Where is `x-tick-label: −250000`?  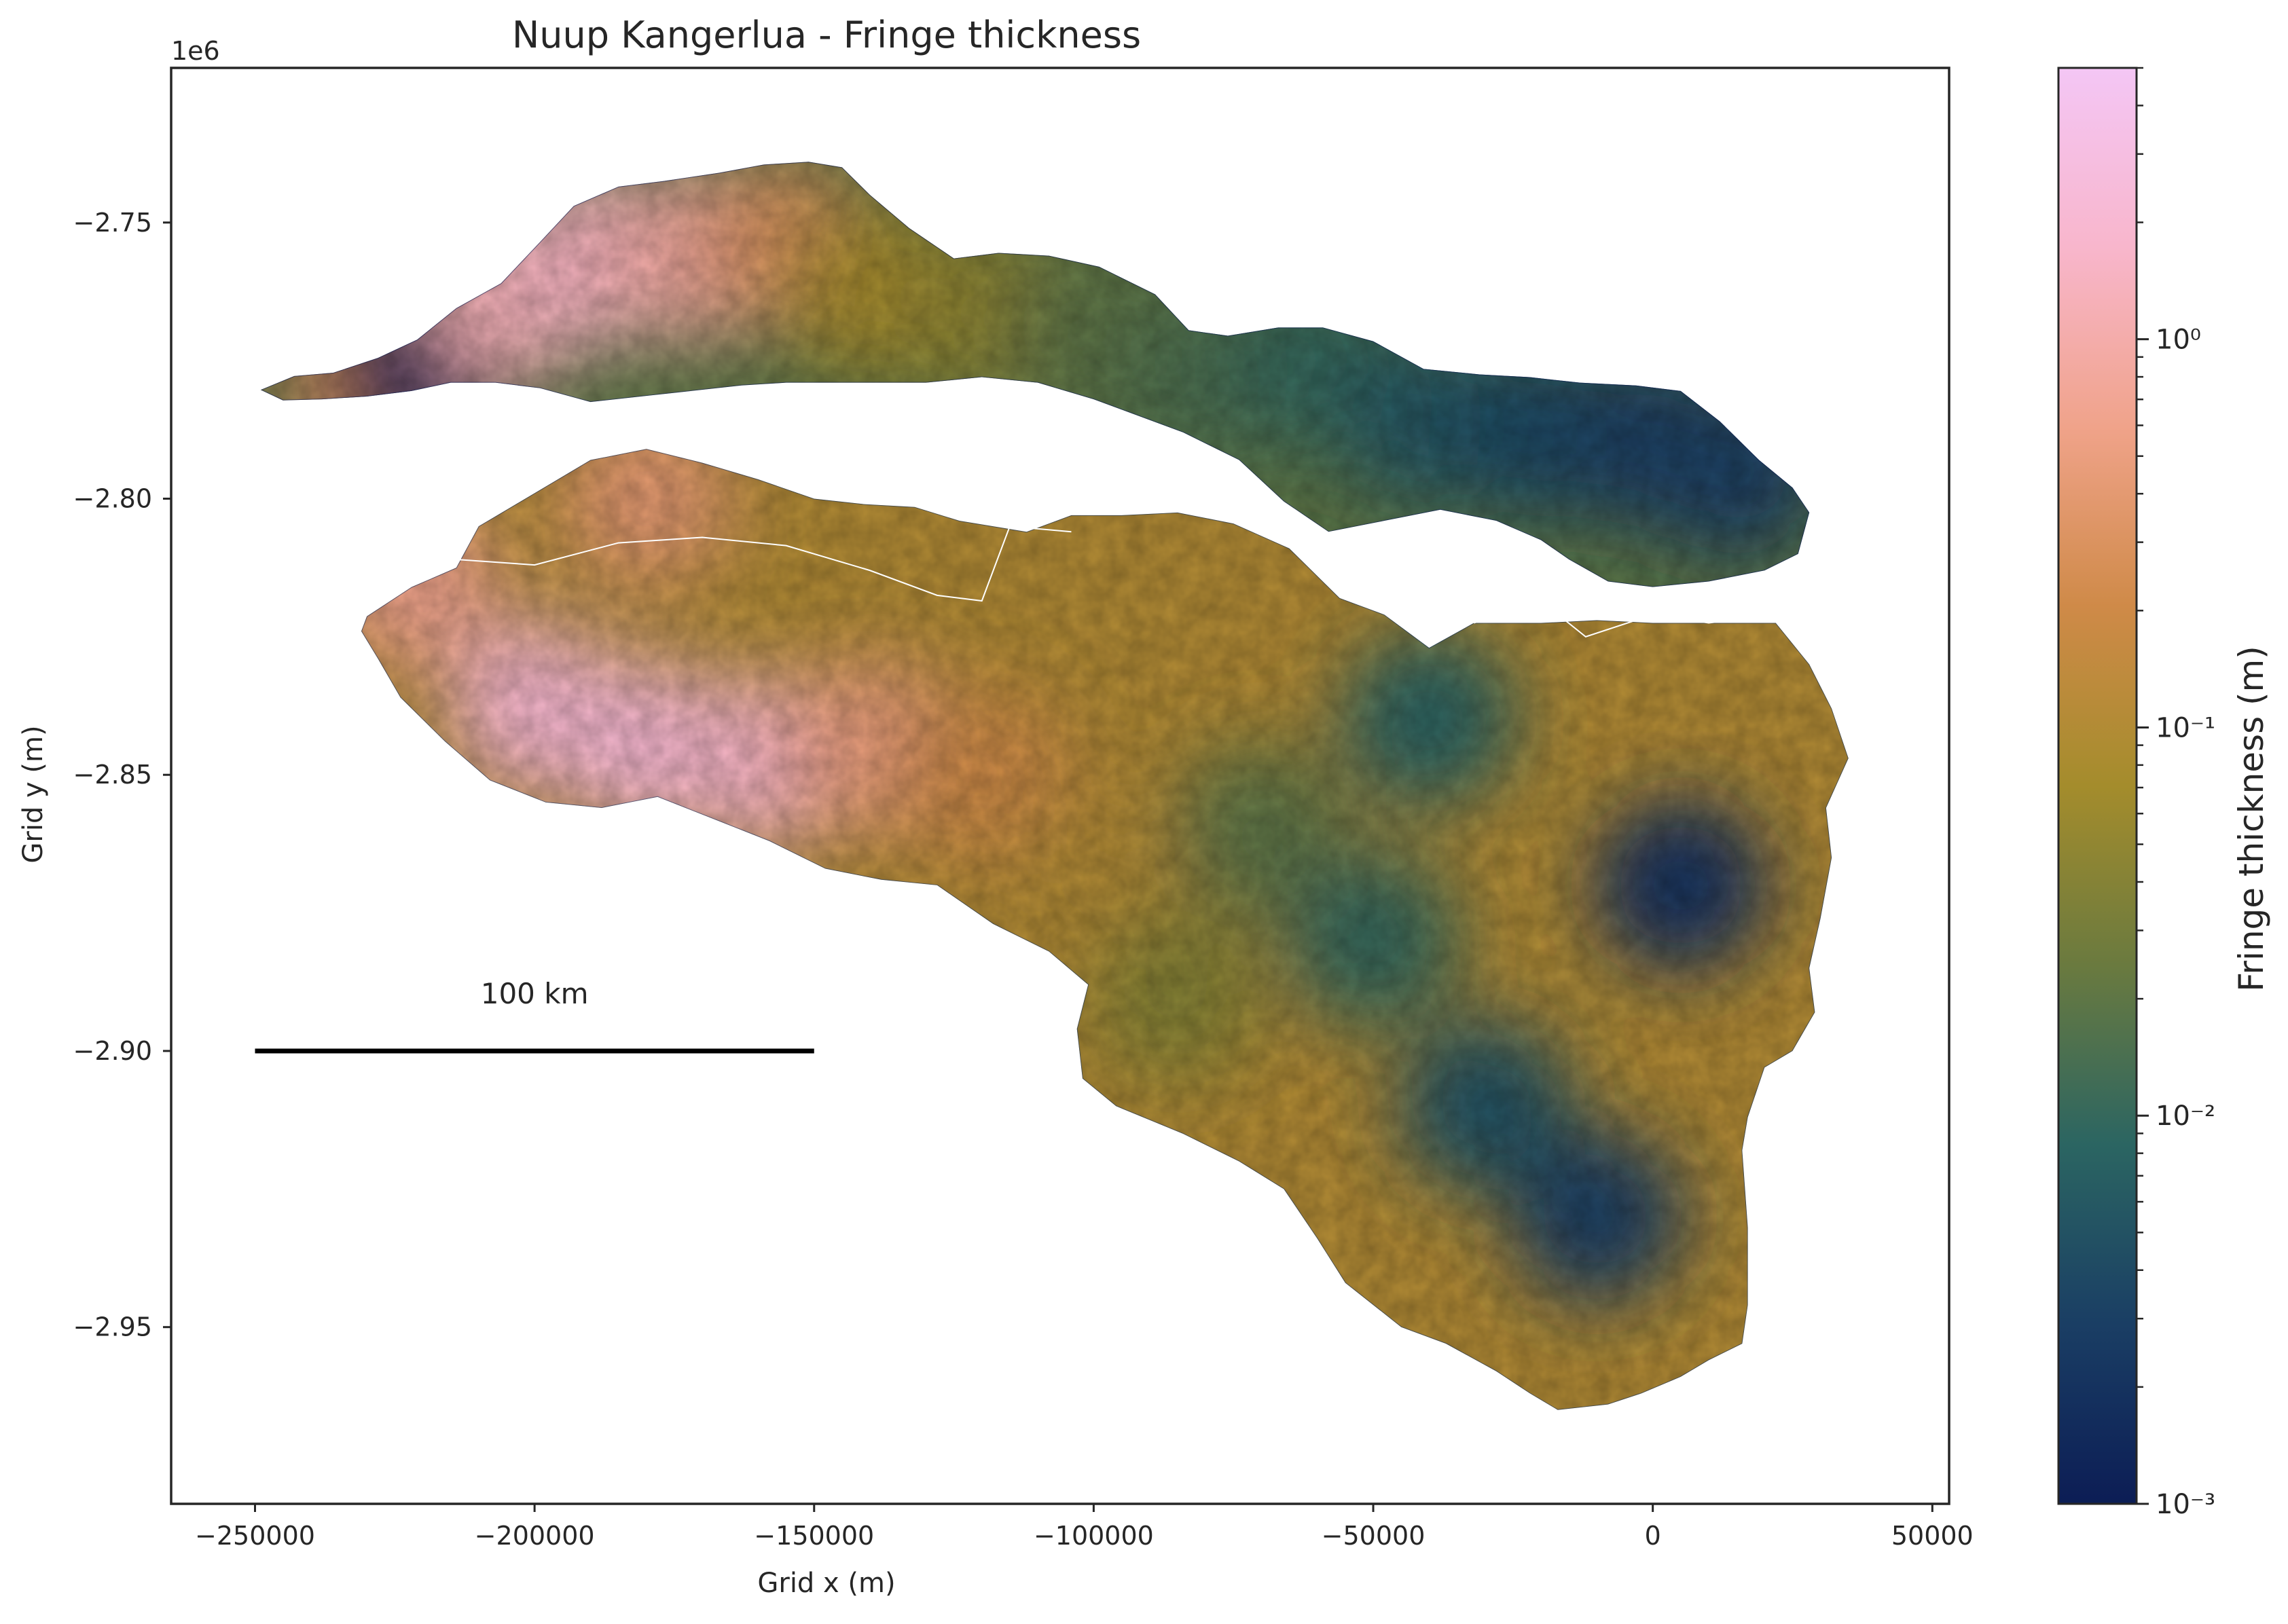 x-tick-label: −250000 is located at coordinates (255, 1536).